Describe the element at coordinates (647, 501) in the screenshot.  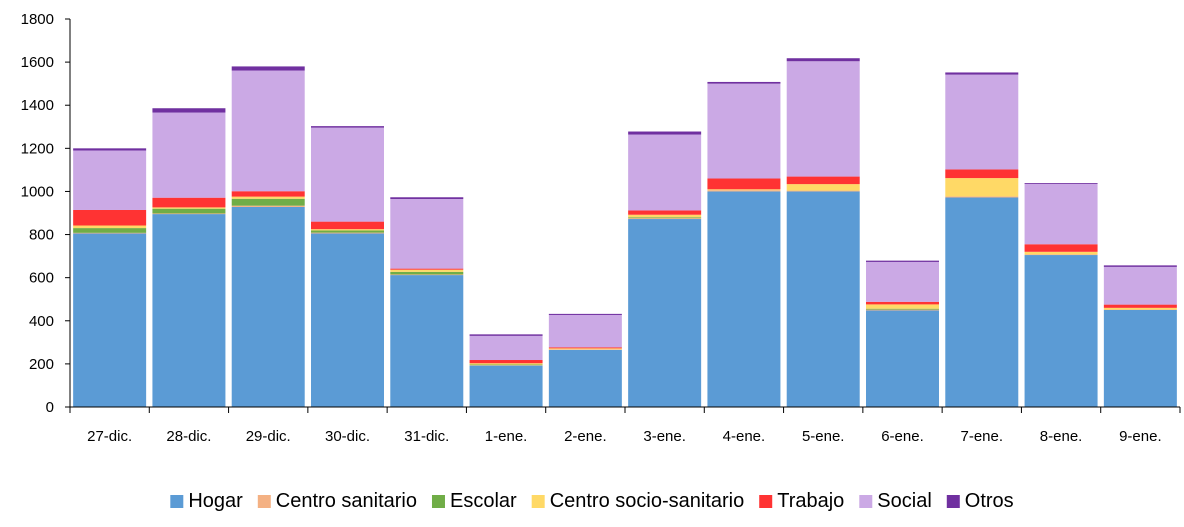
I see `legend-label: Centro socio-sanitario` at that location.